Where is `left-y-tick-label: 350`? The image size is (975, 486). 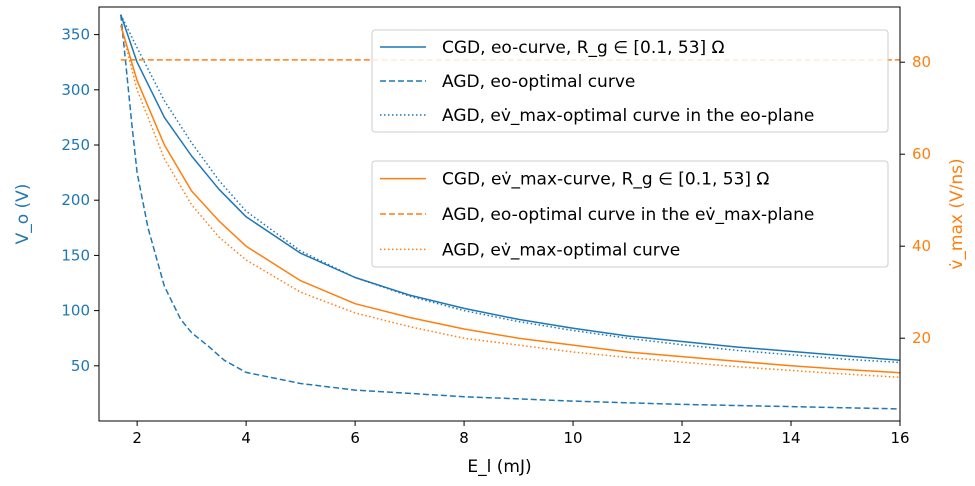
left-y-tick-label: 350 is located at coordinates (75, 35).